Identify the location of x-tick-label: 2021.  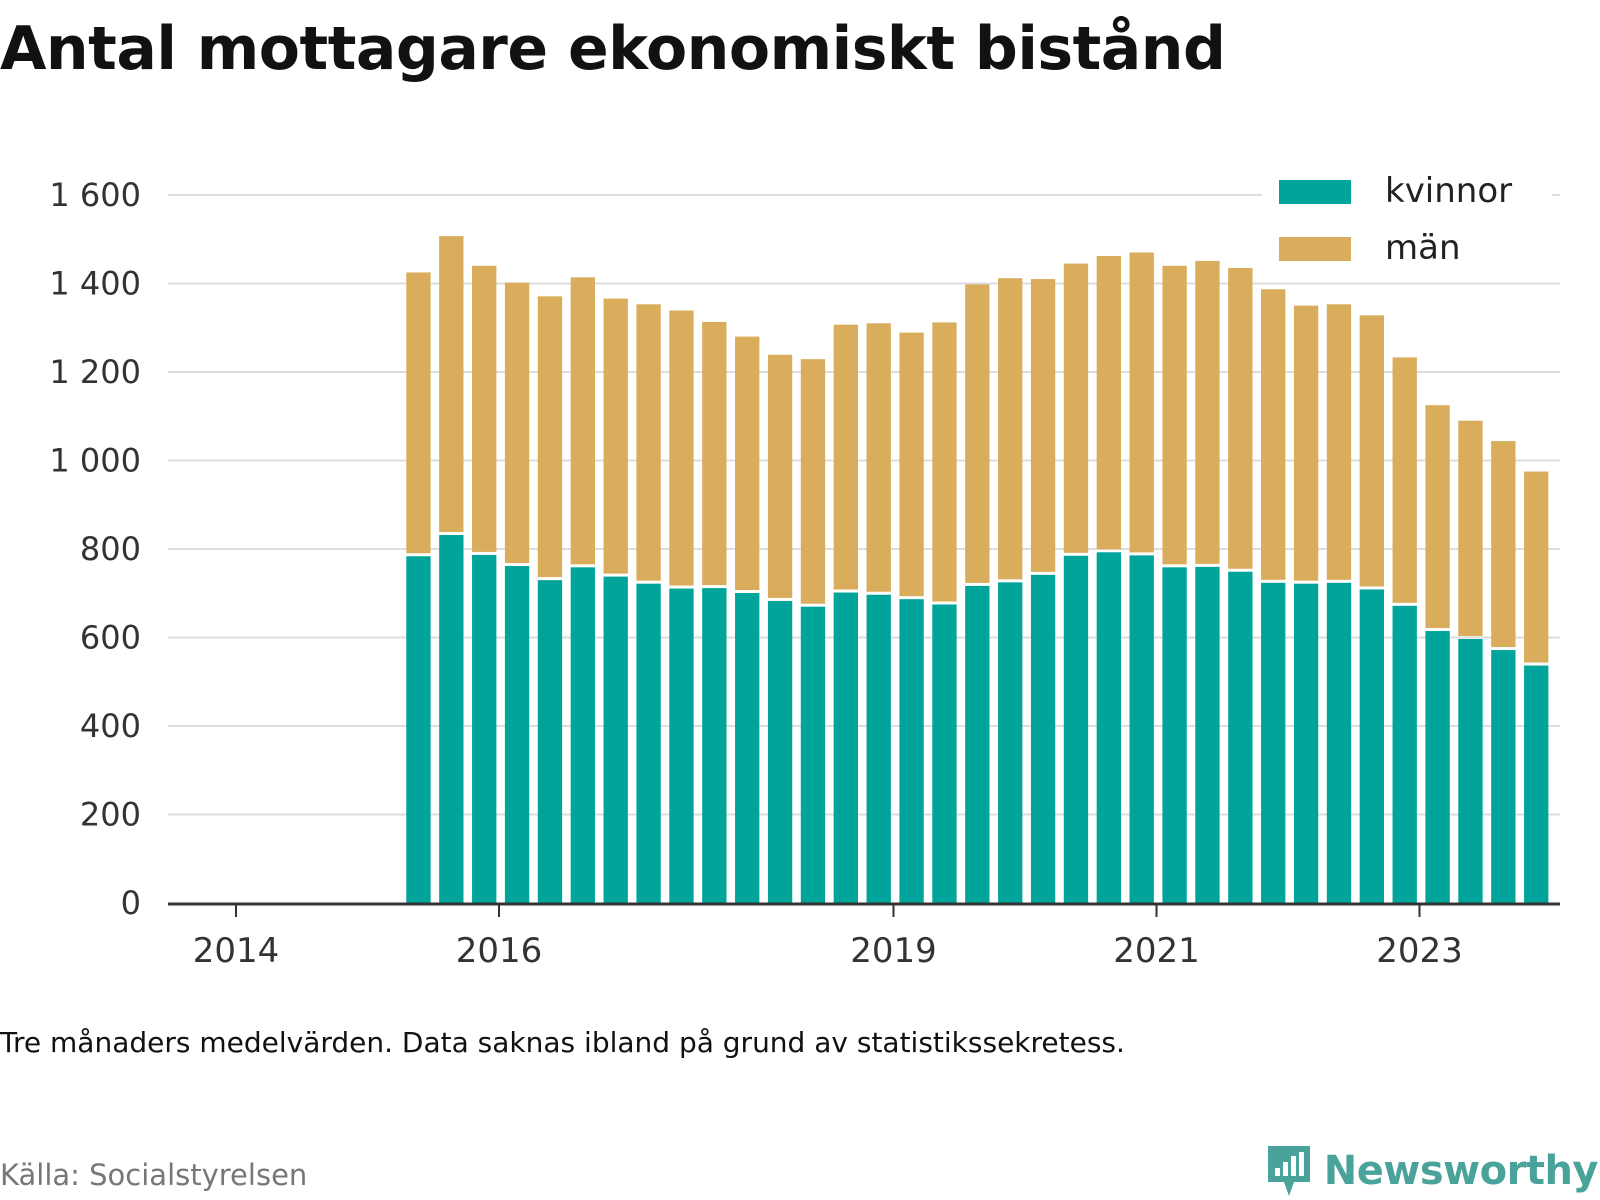
(1156, 951).